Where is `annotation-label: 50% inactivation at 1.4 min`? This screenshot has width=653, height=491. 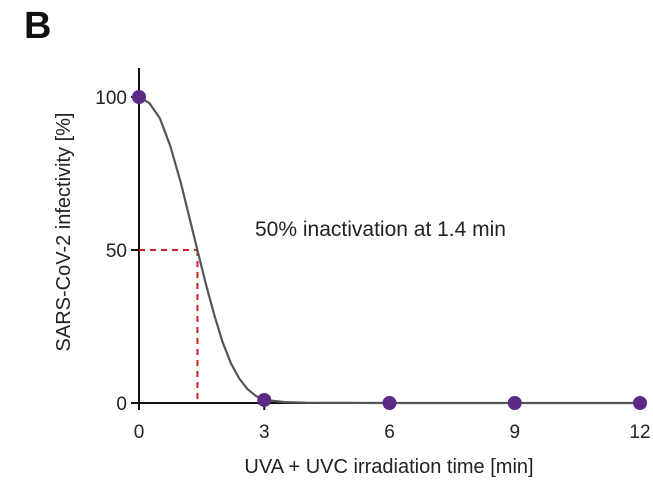 annotation-label: 50% inactivation at 1.4 min is located at coordinates (380, 229).